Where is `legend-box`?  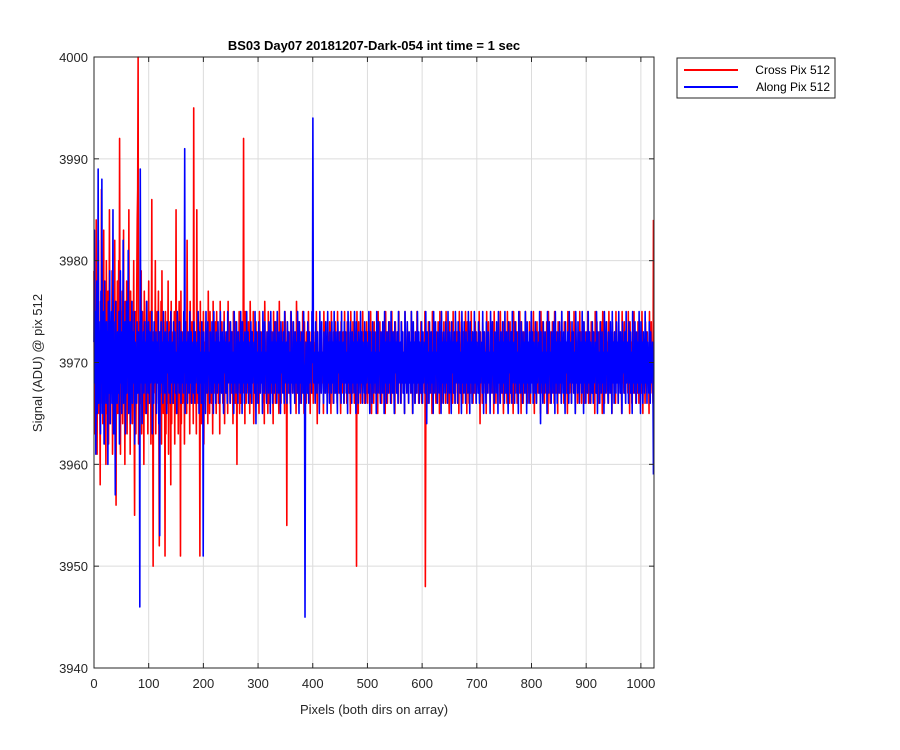
legend-box is located at coordinates (756, 78).